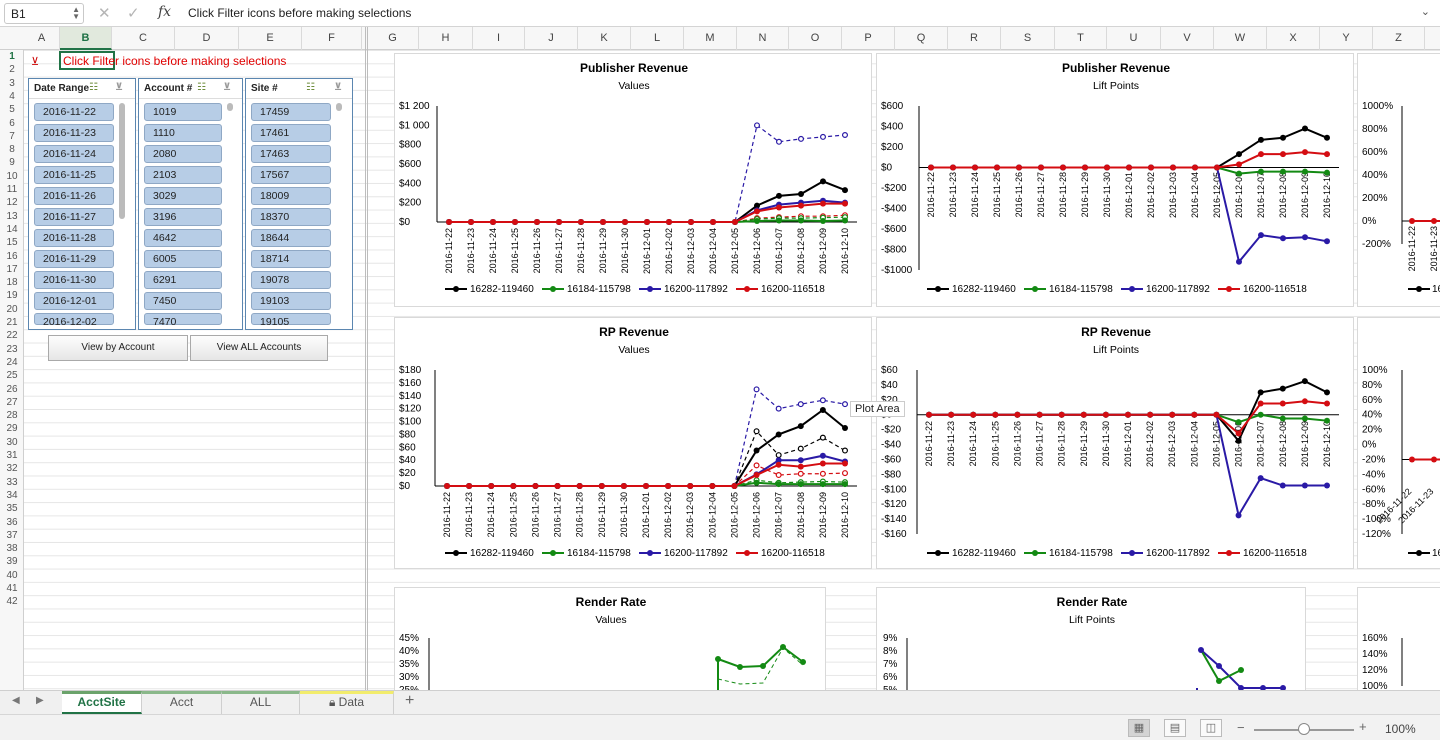 The image size is (1440, 740). Describe the element at coordinates (12, 549) in the screenshot. I see `row-header-38: 38` at that location.